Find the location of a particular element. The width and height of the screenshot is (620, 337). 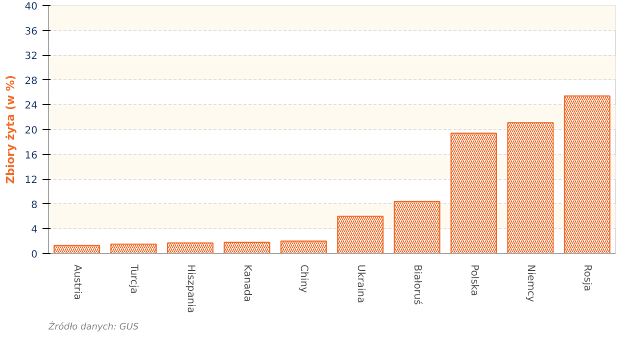

y-tick-label: 12 is located at coordinates (31, 180).